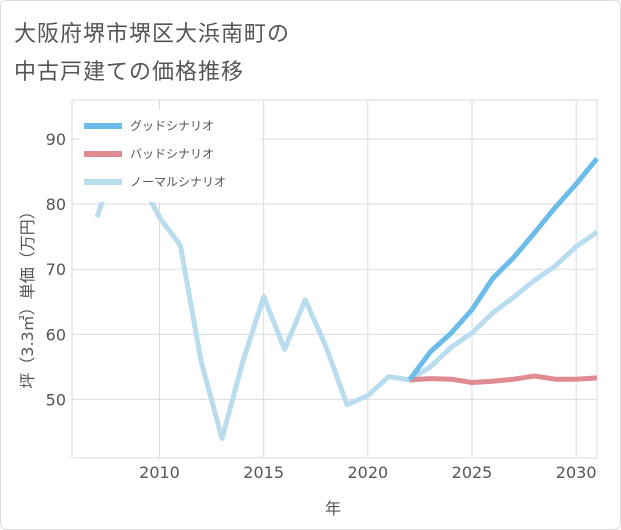  Describe the element at coordinates (56, 204) in the screenshot. I see `y-tick-label: 80` at that location.